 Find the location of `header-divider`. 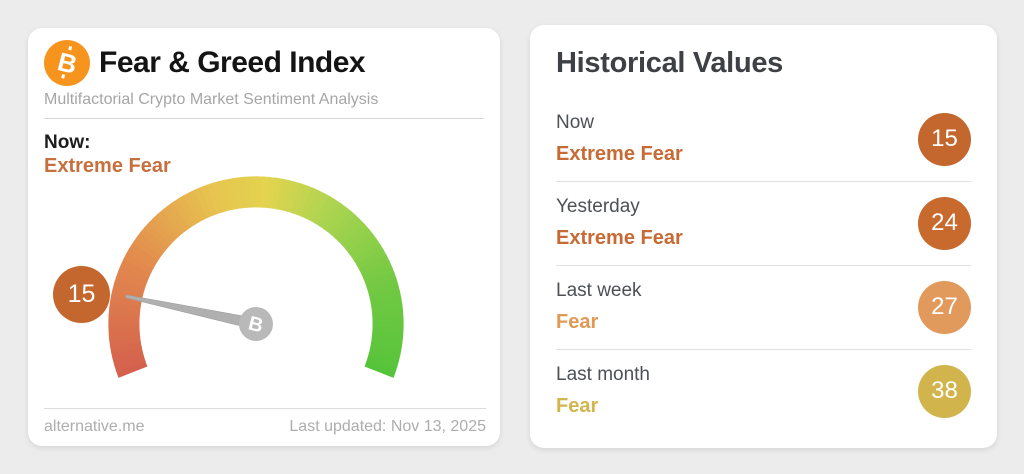

header-divider is located at coordinates (264, 118).